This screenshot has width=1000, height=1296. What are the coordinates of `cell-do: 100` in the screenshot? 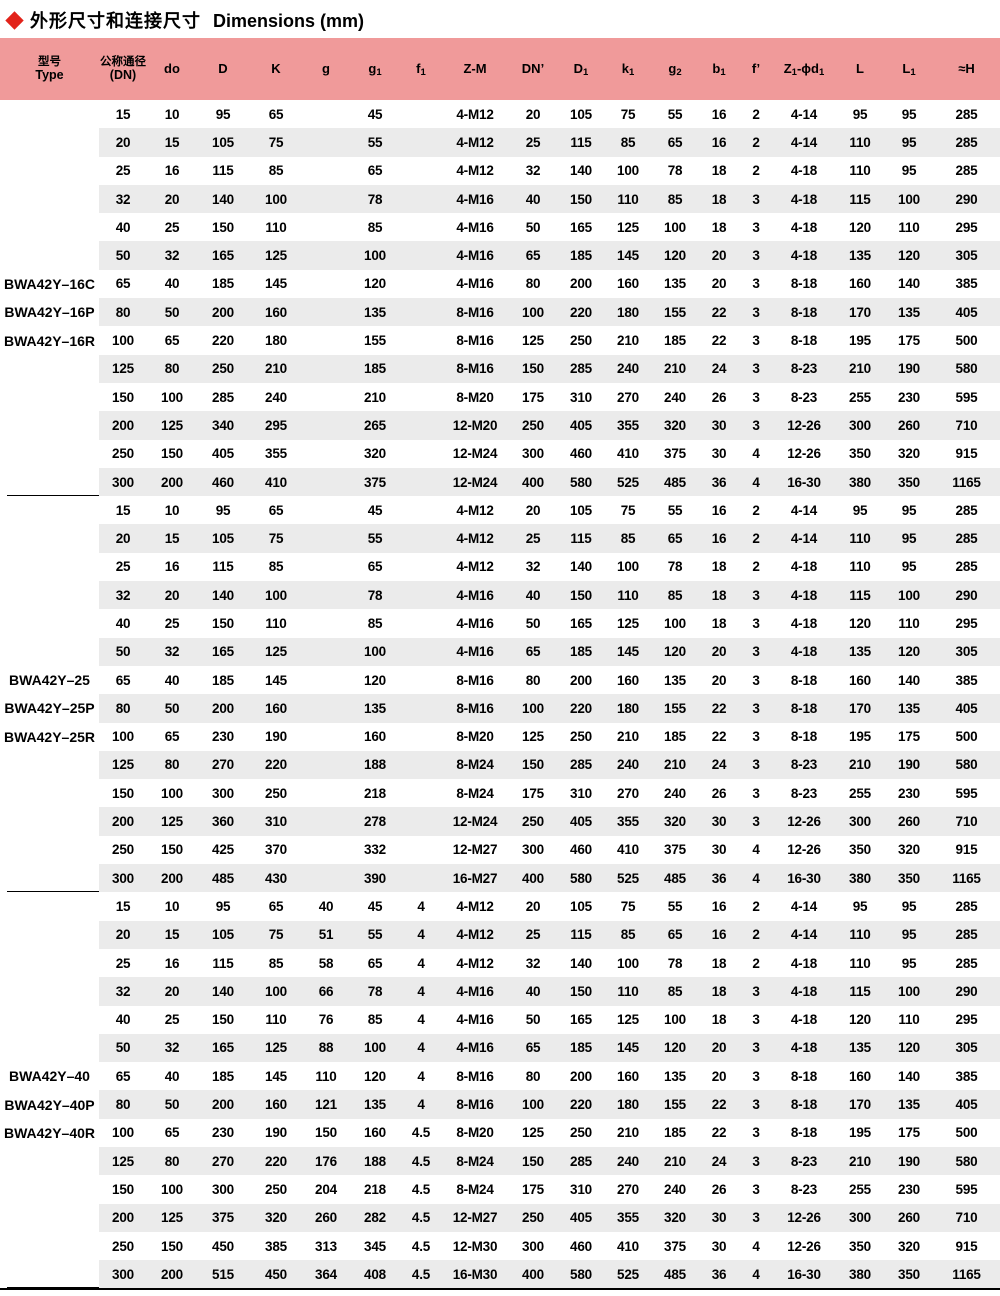 It's located at (172, 397).